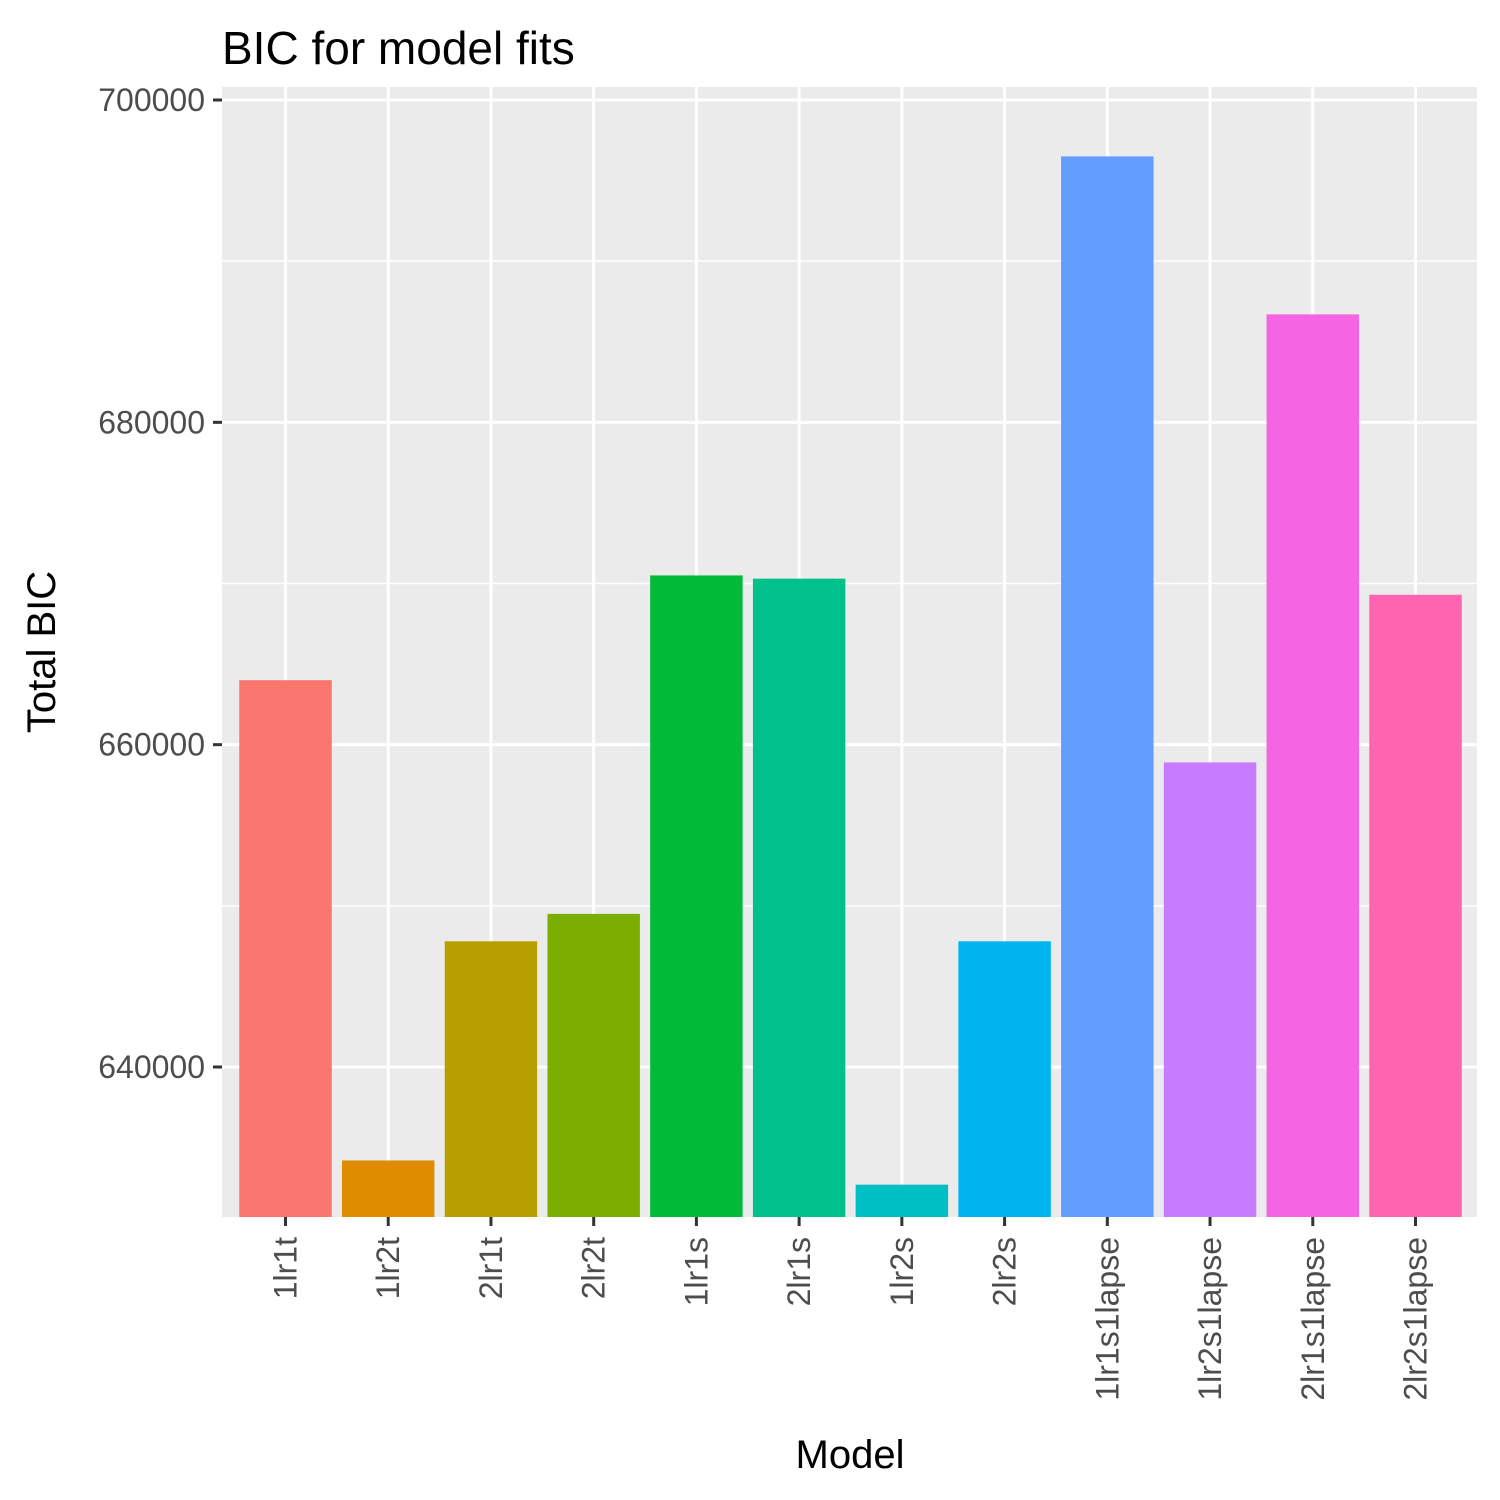 The width and height of the screenshot is (1500, 1500). Describe the element at coordinates (1107, 1319) in the screenshot. I see `x-tick-label: 1lr1s1lapse` at that location.